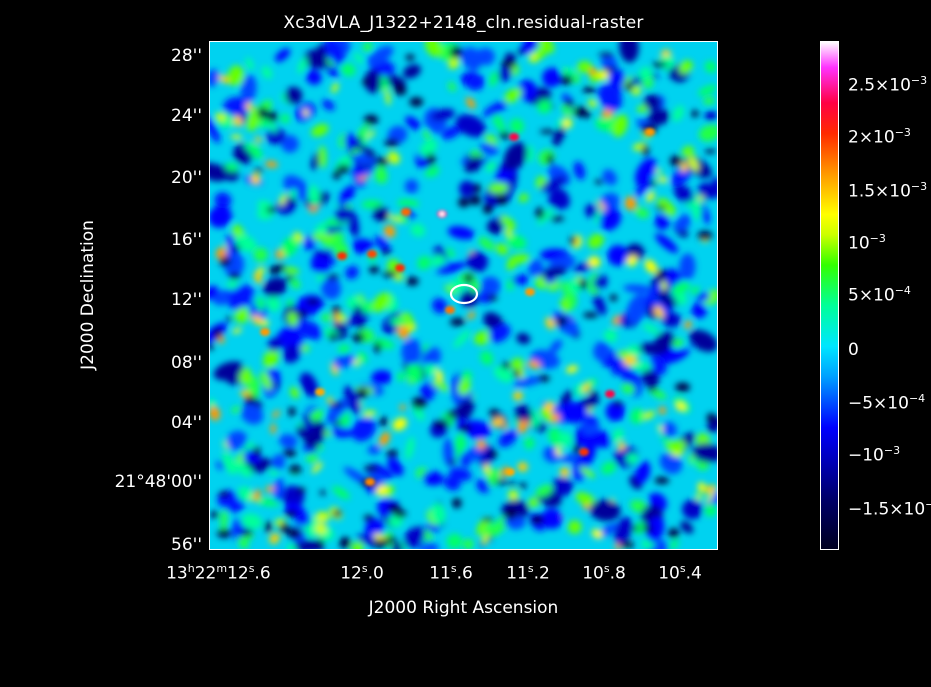 The height and width of the screenshot is (687, 931). Describe the element at coordinates (442, 214) in the screenshot. I see `noise-peak` at that location.